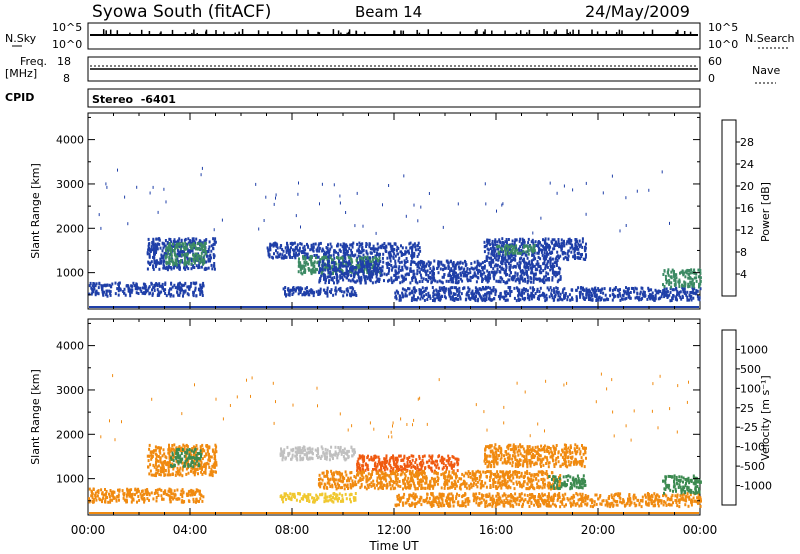 This screenshot has width=800, height=554. Describe the element at coordinates (33, 61) in the screenshot. I see `freq-label-1: Freq.` at that location.